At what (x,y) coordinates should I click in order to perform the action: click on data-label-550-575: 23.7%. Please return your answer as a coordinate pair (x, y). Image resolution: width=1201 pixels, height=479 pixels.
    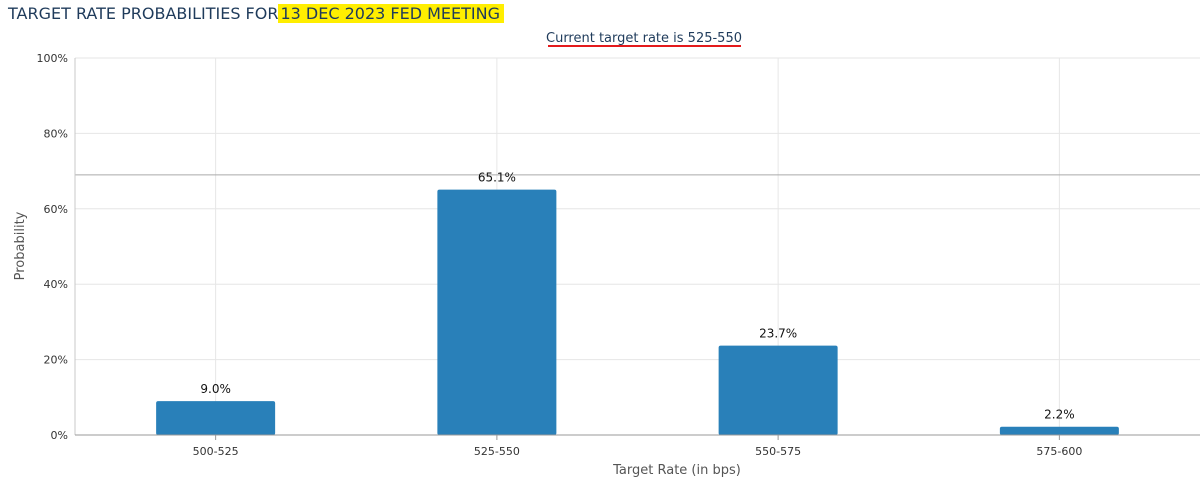
    Looking at the image, I should click on (778, 334).